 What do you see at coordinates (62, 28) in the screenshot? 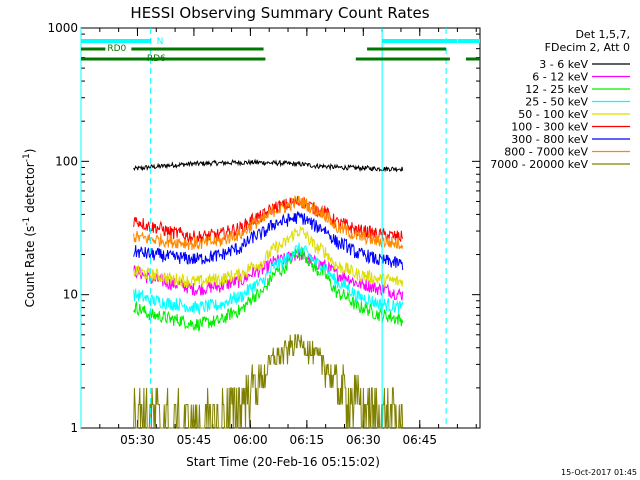
I see `y-tick-label-3: 1000` at bounding box center [62, 28].